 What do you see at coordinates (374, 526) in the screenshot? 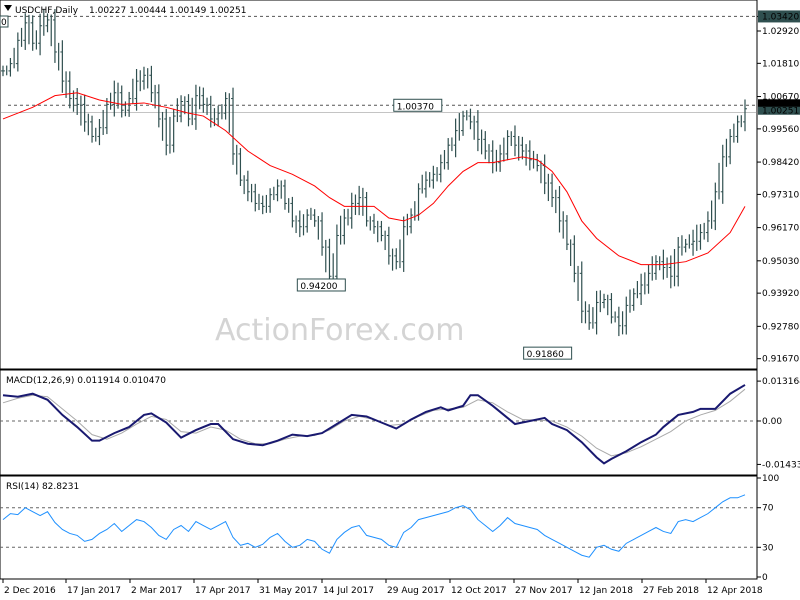
I see `rsi-line` at bounding box center [374, 526].